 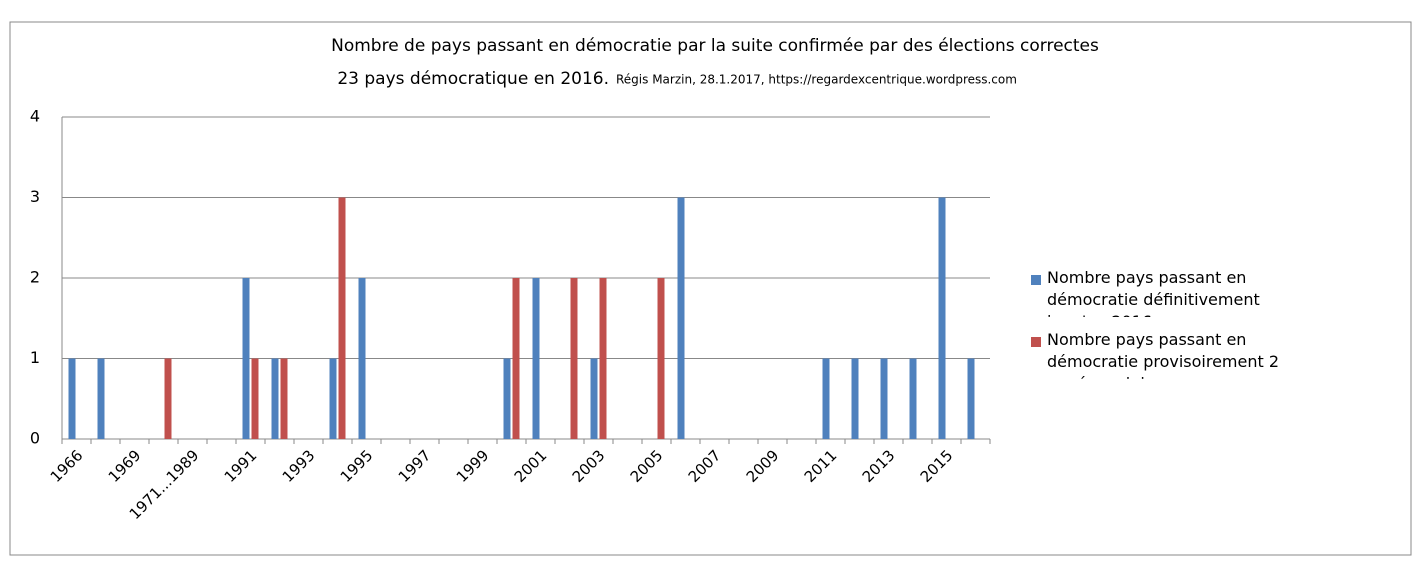 I want to click on chart-subtitle: 23 pays démocratique en 2016., so click(x=473, y=79).